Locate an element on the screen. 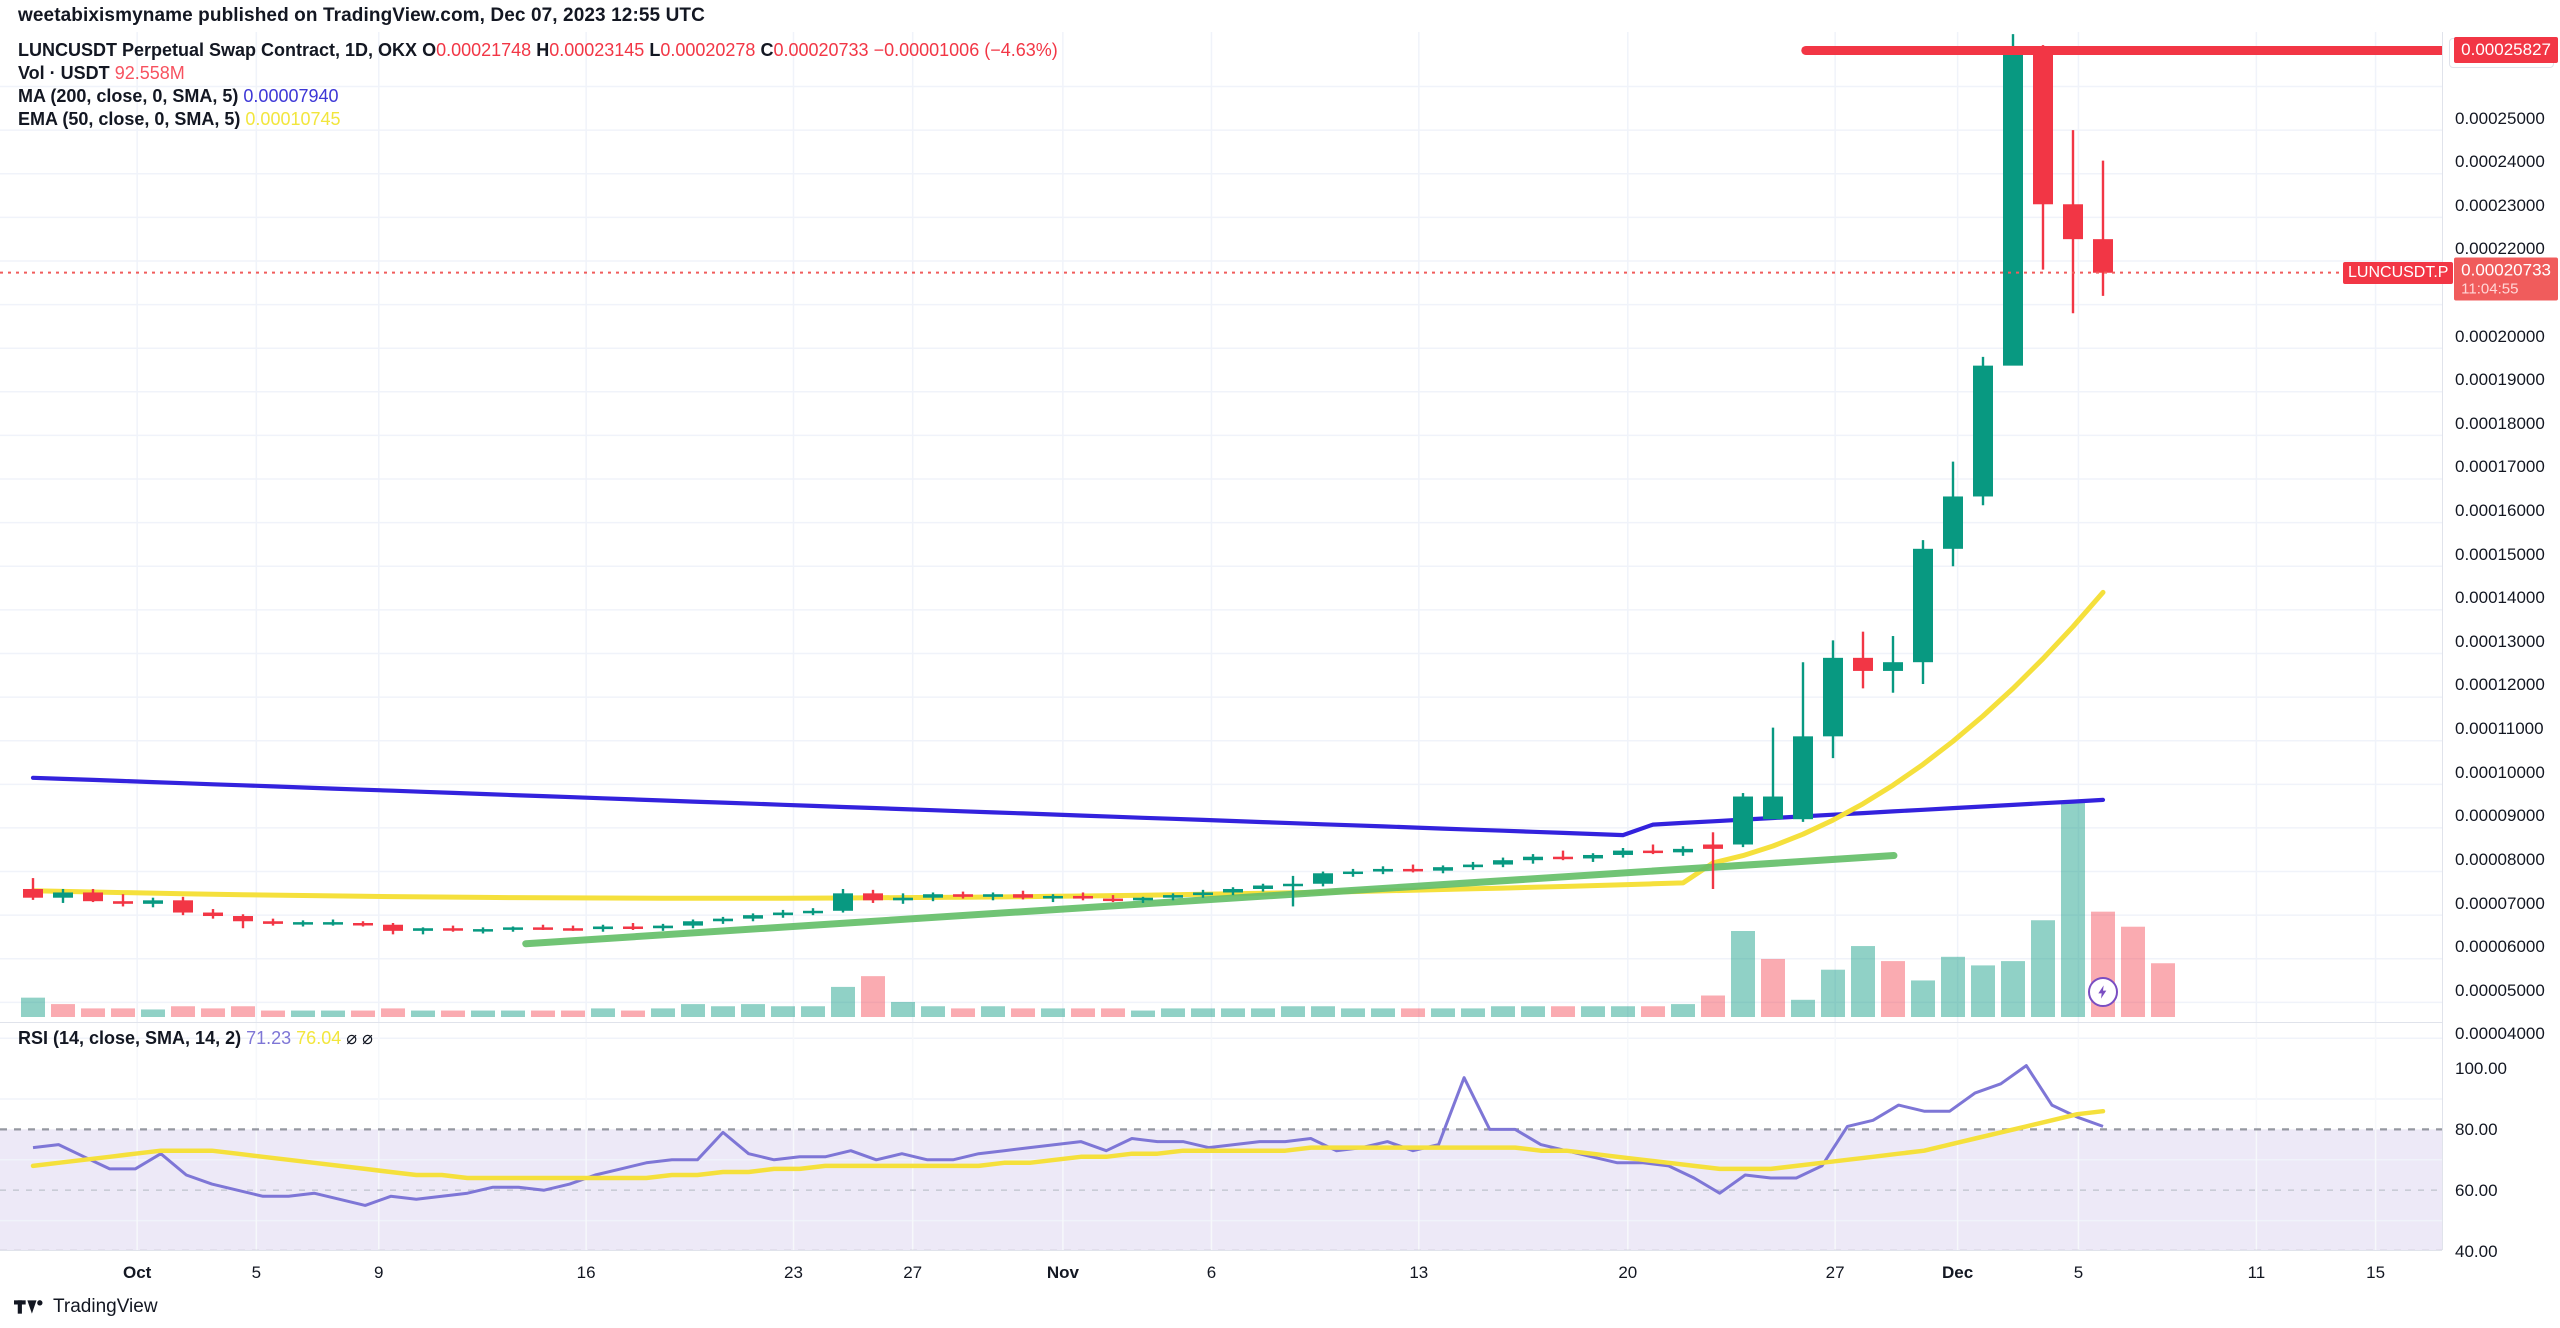 This screenshot has height=1328, width=2560. last-price-value: 0.00020733 is located at coordinates (2506, 270).